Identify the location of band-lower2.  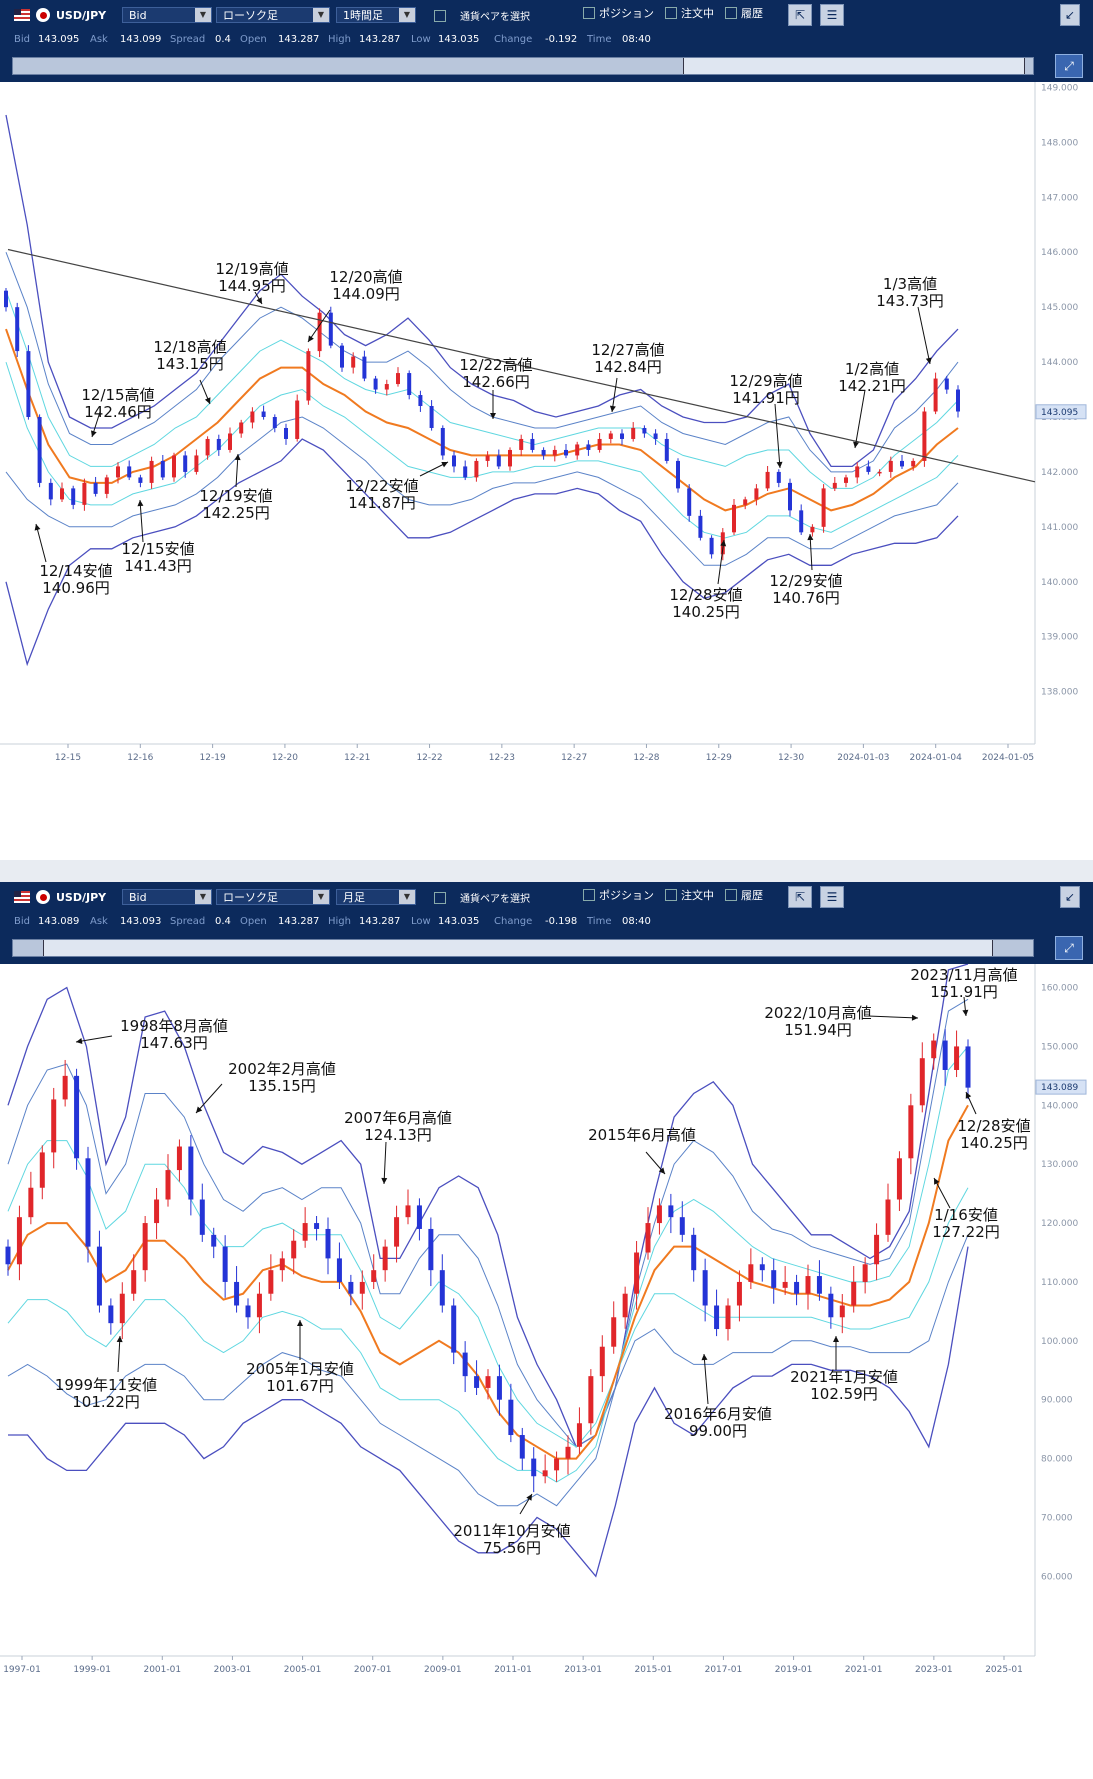
(482, 491).